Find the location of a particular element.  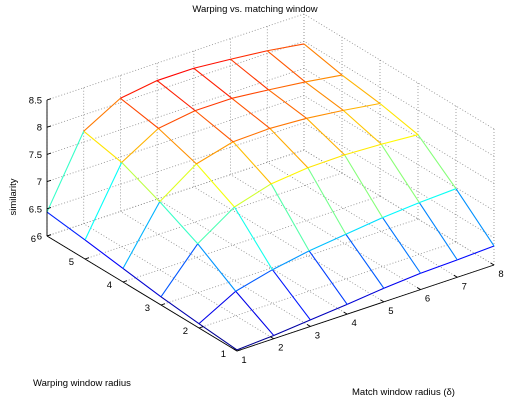

x-tick-label: 3 is located at coordinates (317, 335).